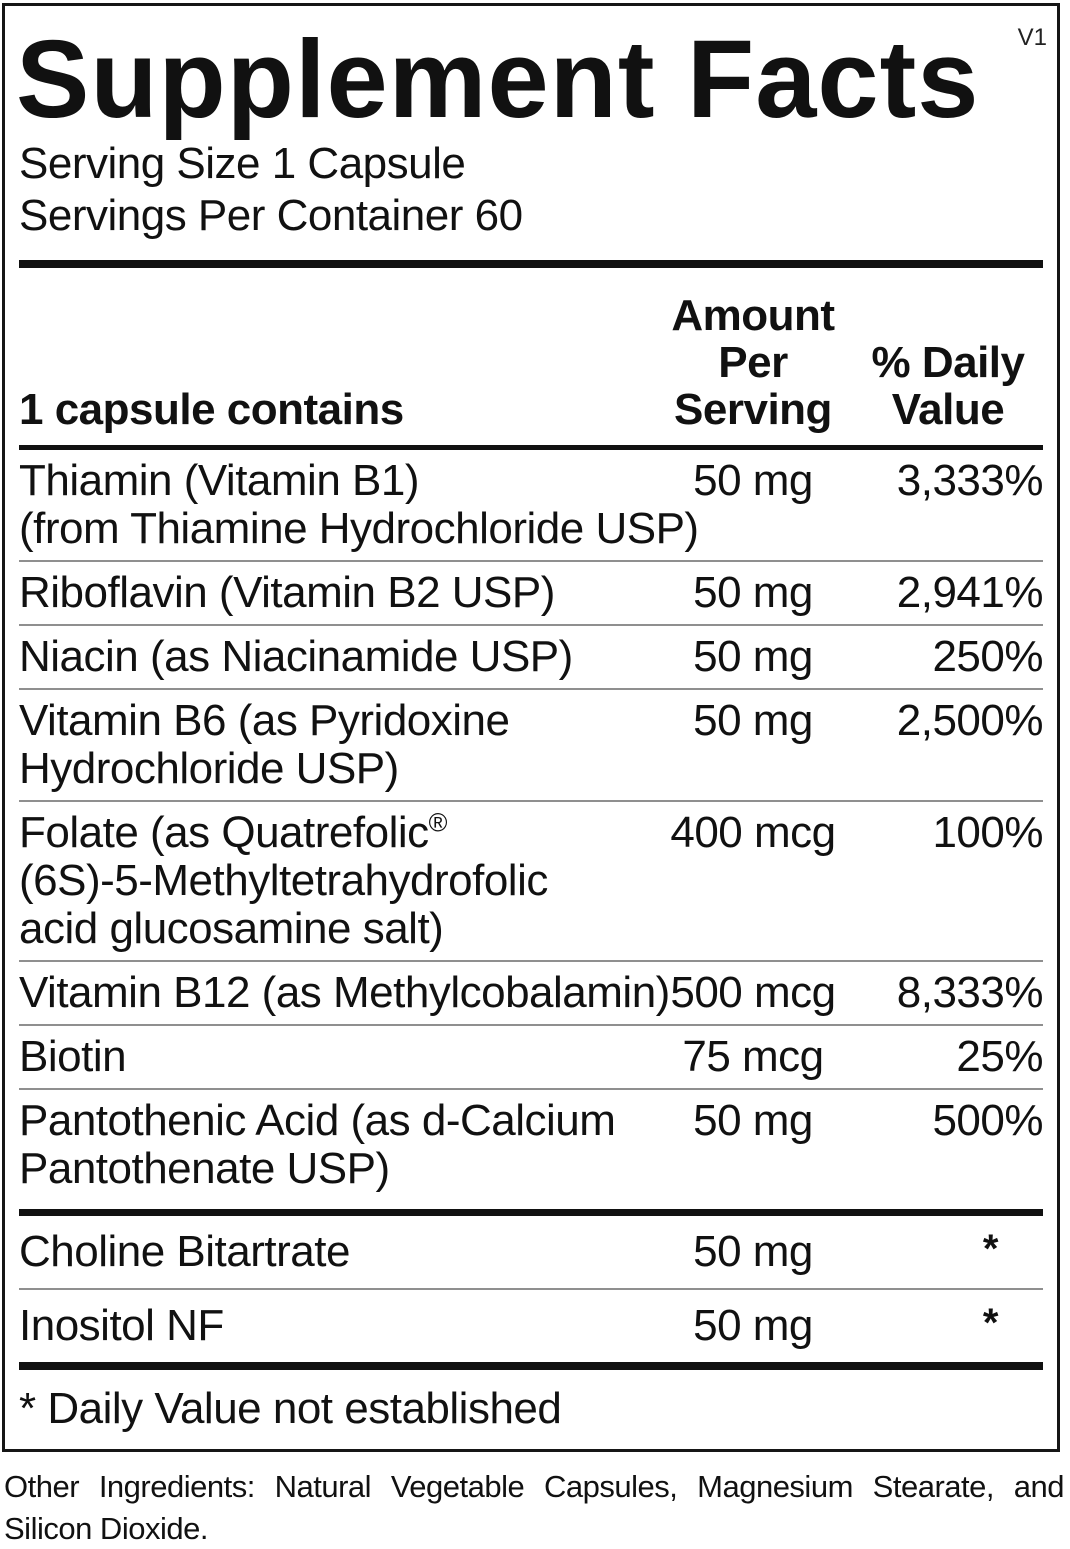 This screenshot has height=1549, width=1070. I want to click on ingredient-name-text: Folate (as Quatrefolic, so click(224, 832).